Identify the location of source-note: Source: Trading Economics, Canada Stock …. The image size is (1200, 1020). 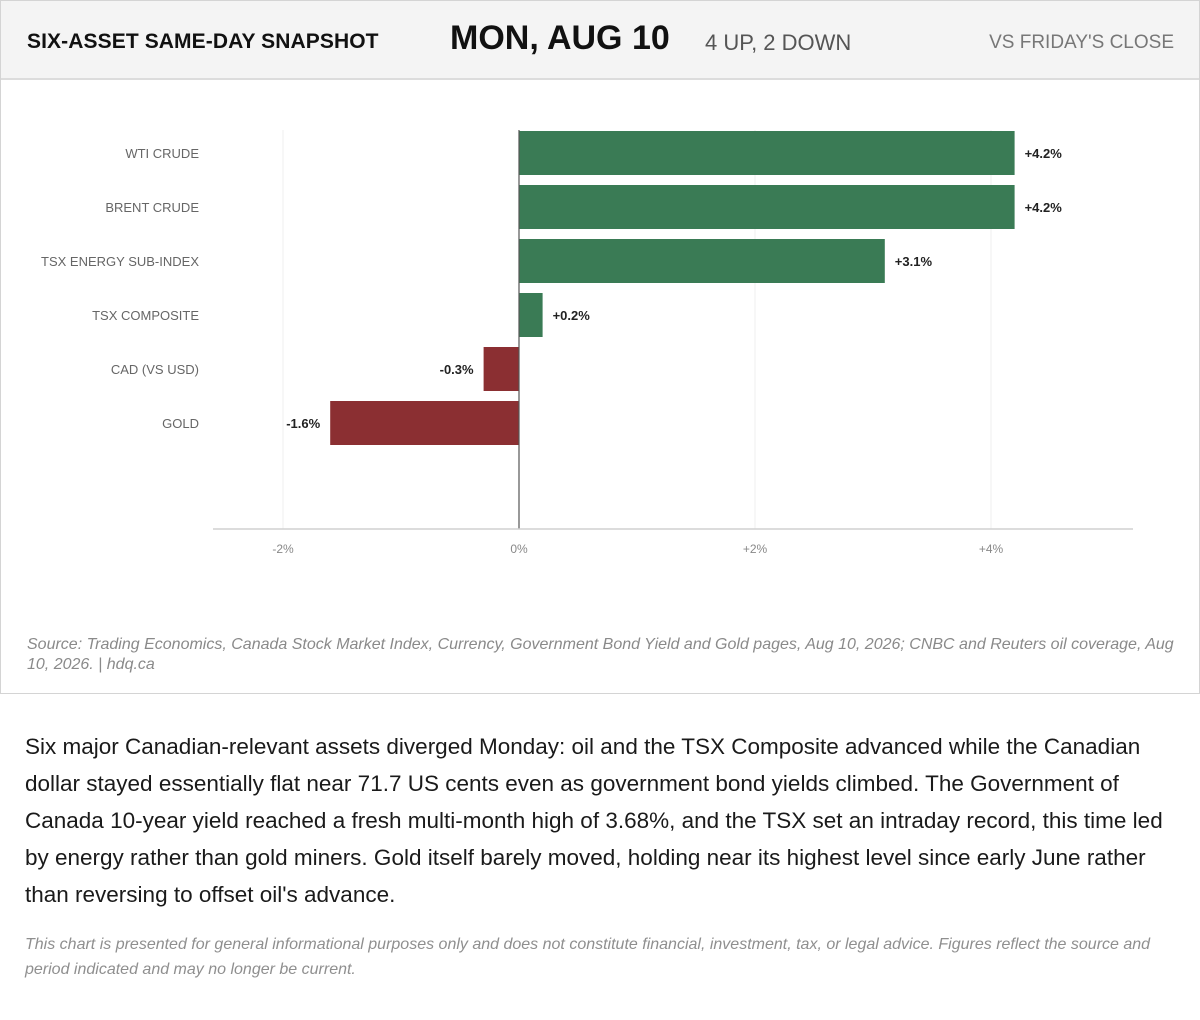
(600, 654).